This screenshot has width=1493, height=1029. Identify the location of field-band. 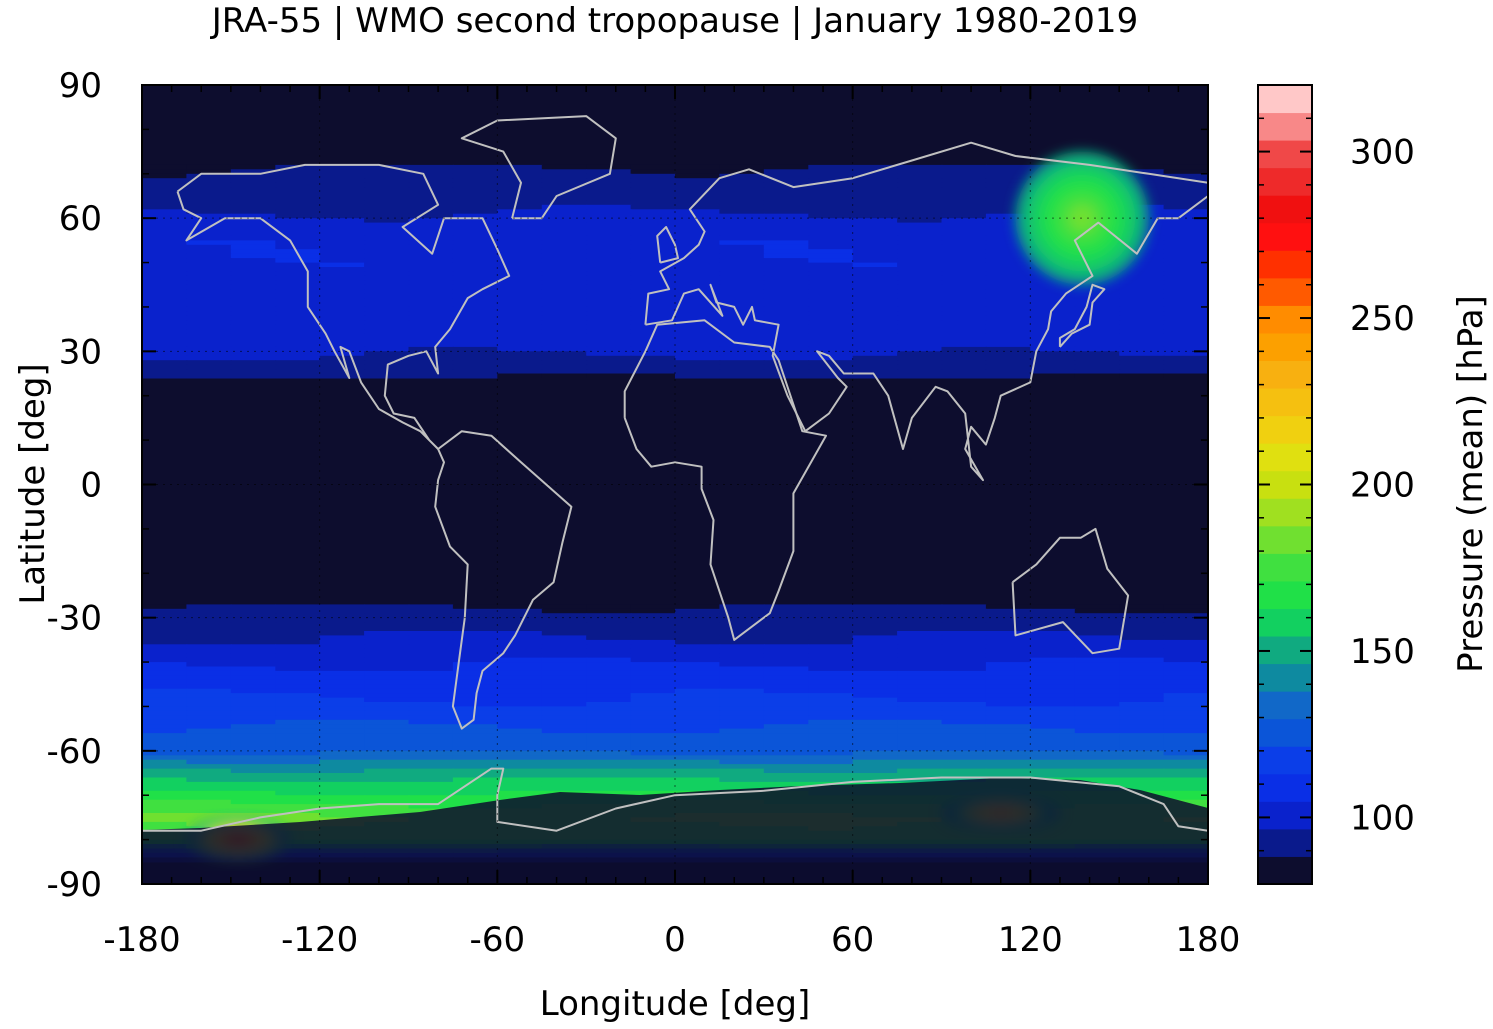
(675, 678).